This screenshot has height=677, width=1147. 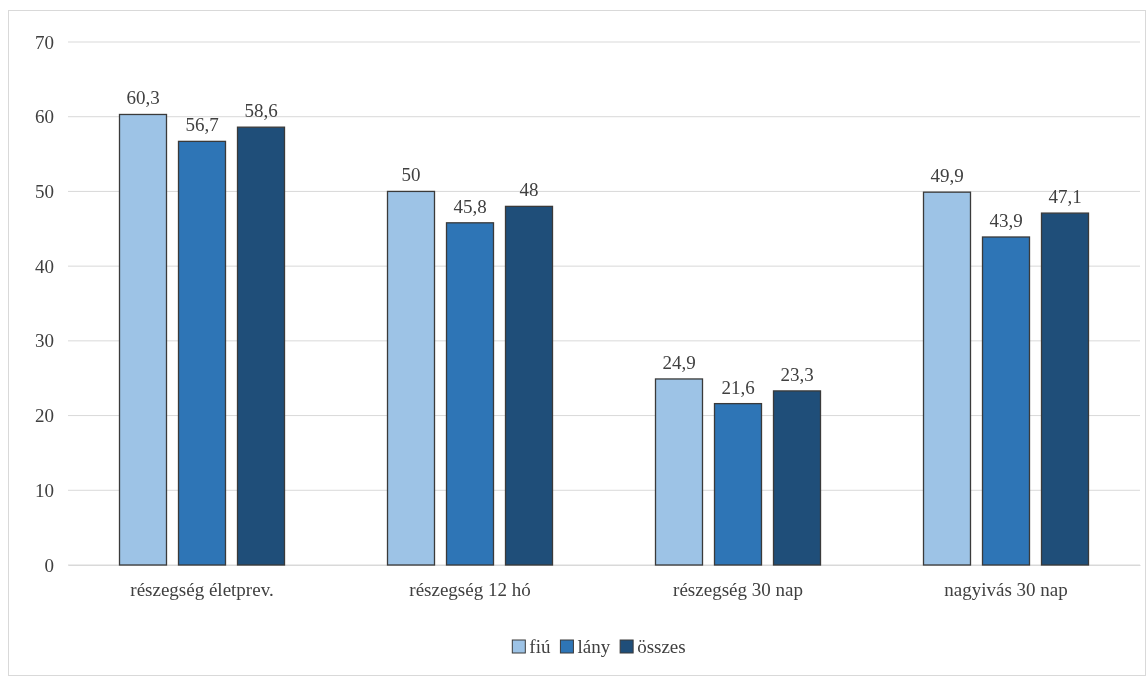 What do you see at coordinates (44, 416) in the screenshot?
I see `y-tick-label: 20` at bounding box center [44, 416].